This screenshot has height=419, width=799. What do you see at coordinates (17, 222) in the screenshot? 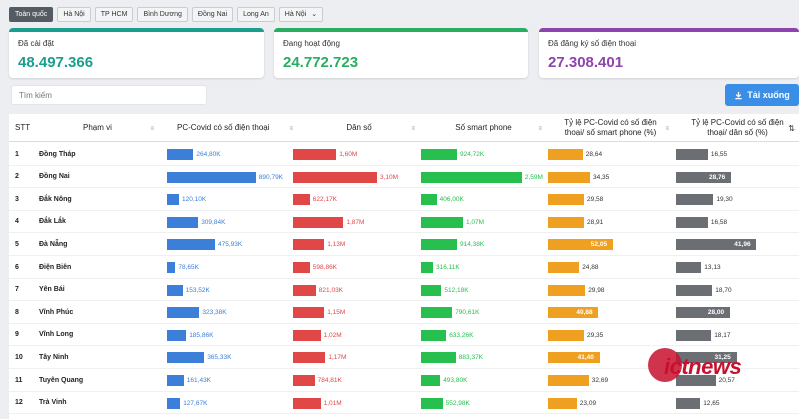
I see `row-index: 4` at bounding box center [17, 222].